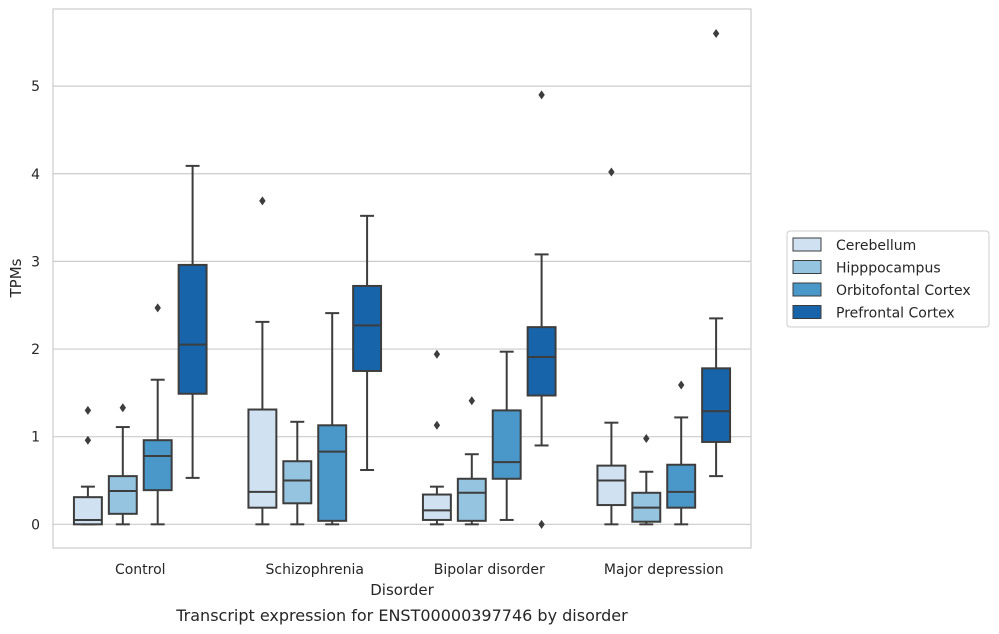 Image resolution: width=999 pixels, height=634 pixels. I want to click on y-axis-label: TPMs, so click(16, 278).